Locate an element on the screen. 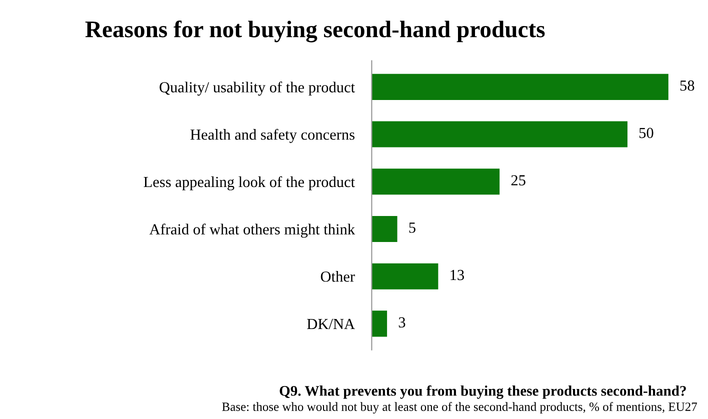 This screenshot has height=419, width=708. y-tick-label: DK/NA is located at coordinates (331, 324).